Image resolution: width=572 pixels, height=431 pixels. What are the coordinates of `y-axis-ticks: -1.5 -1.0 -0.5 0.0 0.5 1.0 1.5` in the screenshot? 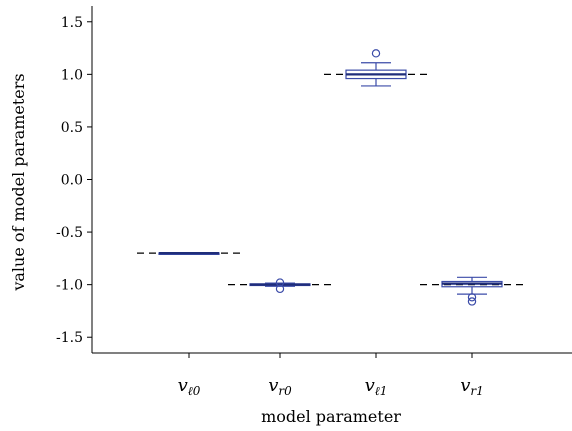 It's located at (74, 180).